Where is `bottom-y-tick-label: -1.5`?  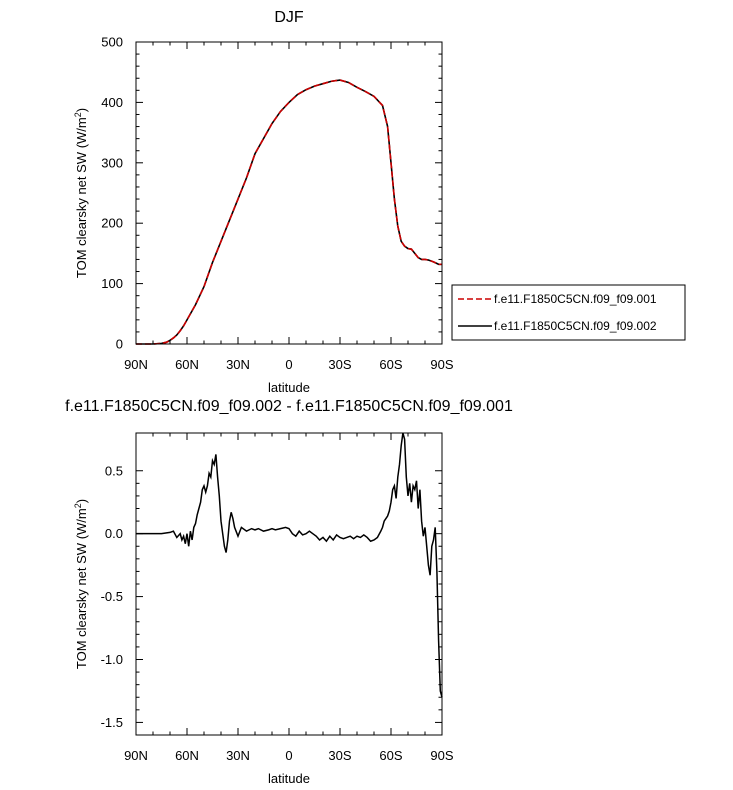
bottom-y-tick-label: -1.5 is located at coordinates (112, 722).